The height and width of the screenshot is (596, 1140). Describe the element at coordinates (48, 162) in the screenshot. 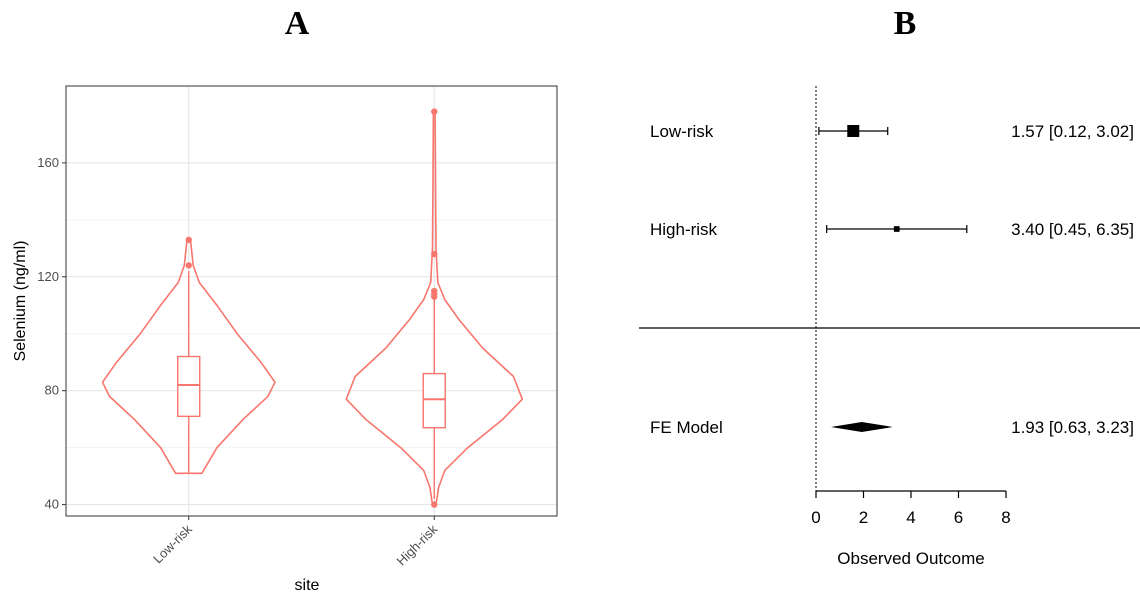

I see `y-tick-label: 160` at that location.